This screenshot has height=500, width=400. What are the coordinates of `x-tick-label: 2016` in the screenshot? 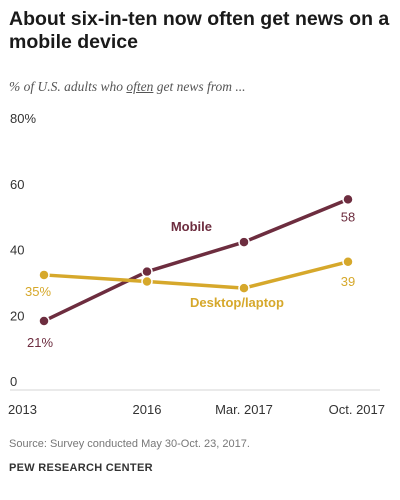 It's located at (147, 409).